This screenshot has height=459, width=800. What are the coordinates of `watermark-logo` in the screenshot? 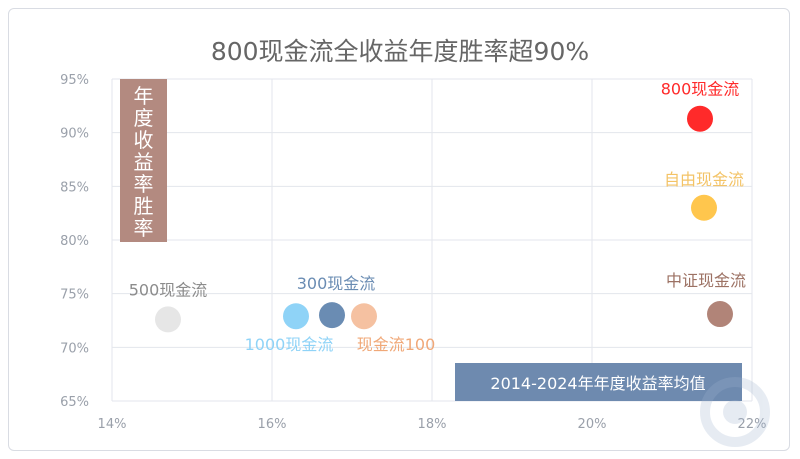 It's located at (735, 412).